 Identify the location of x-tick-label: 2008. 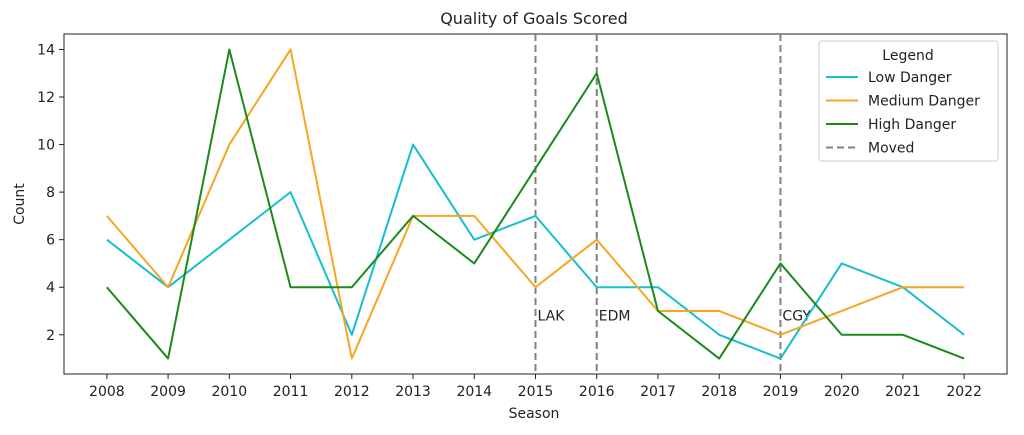
(107, 392).